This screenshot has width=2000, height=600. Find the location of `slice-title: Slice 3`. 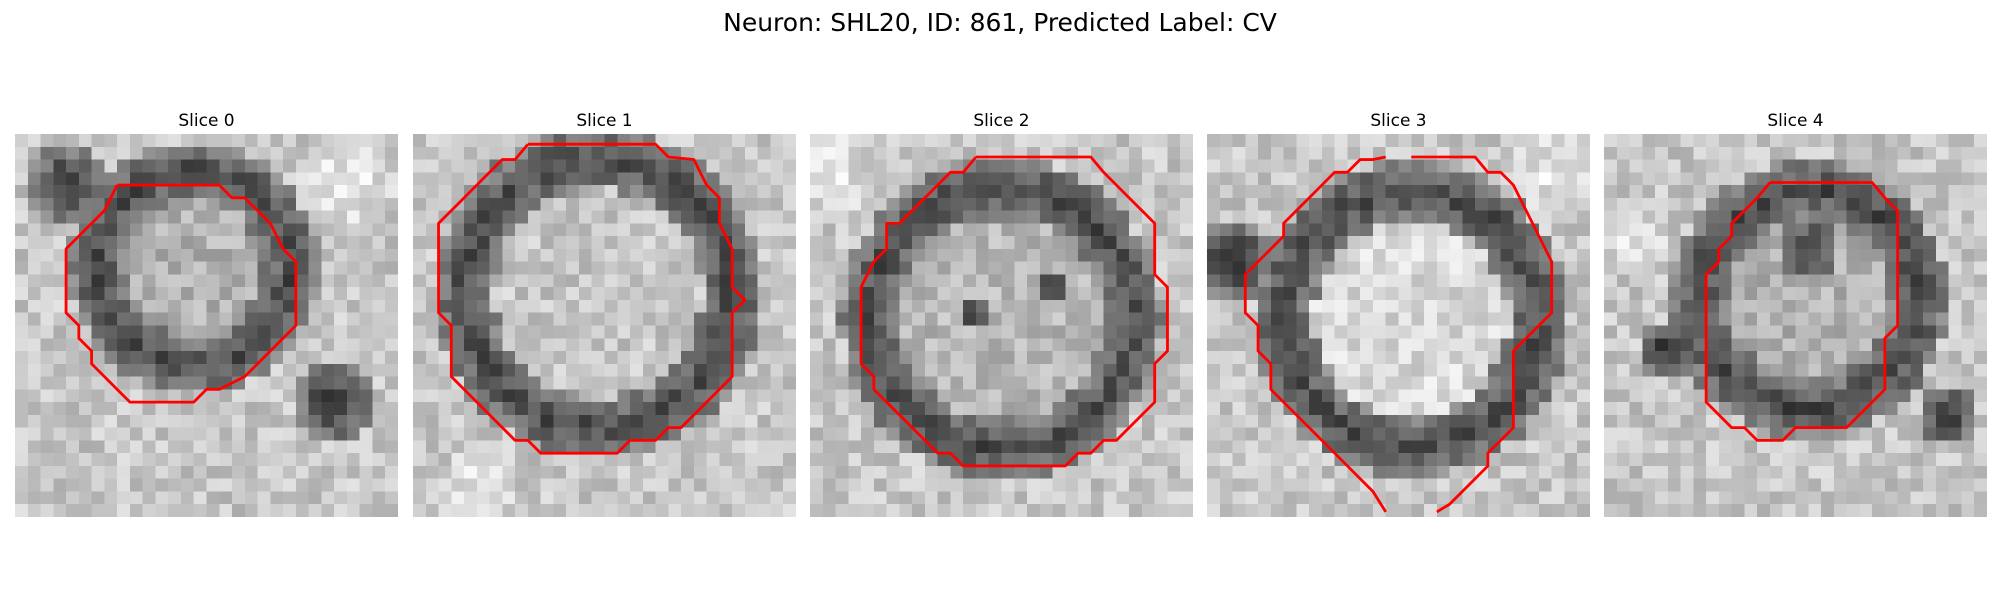

slice-title: Slice 3 is located at coordinates (1398, 121).